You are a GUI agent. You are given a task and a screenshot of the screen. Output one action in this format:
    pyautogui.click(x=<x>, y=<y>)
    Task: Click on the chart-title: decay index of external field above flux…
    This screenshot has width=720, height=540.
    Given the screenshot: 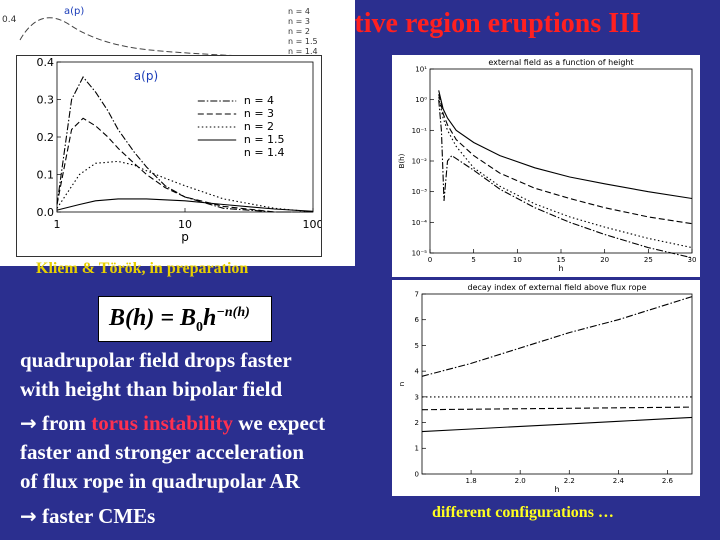 What is the action you would take?
    pyautogui.click(x=557, y=287)
    